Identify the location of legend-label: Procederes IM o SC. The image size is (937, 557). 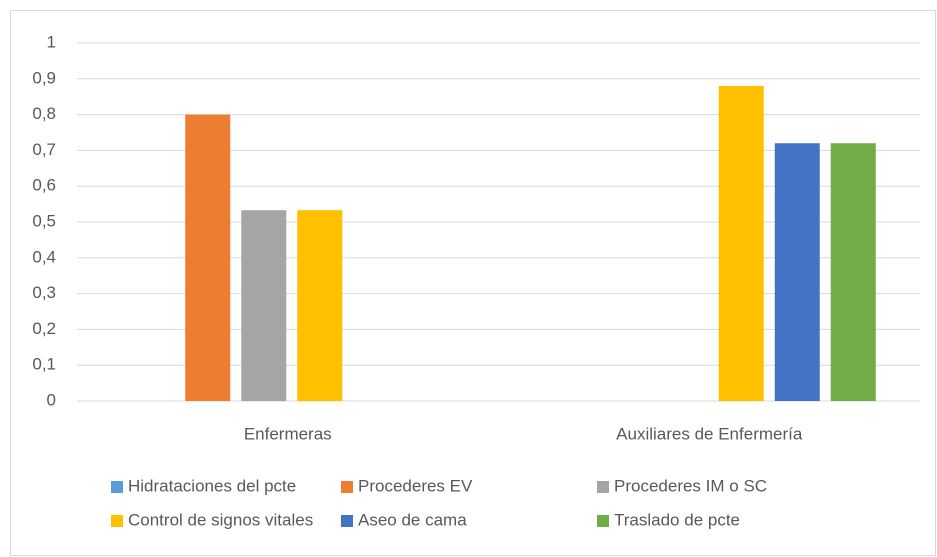
(690, 485).